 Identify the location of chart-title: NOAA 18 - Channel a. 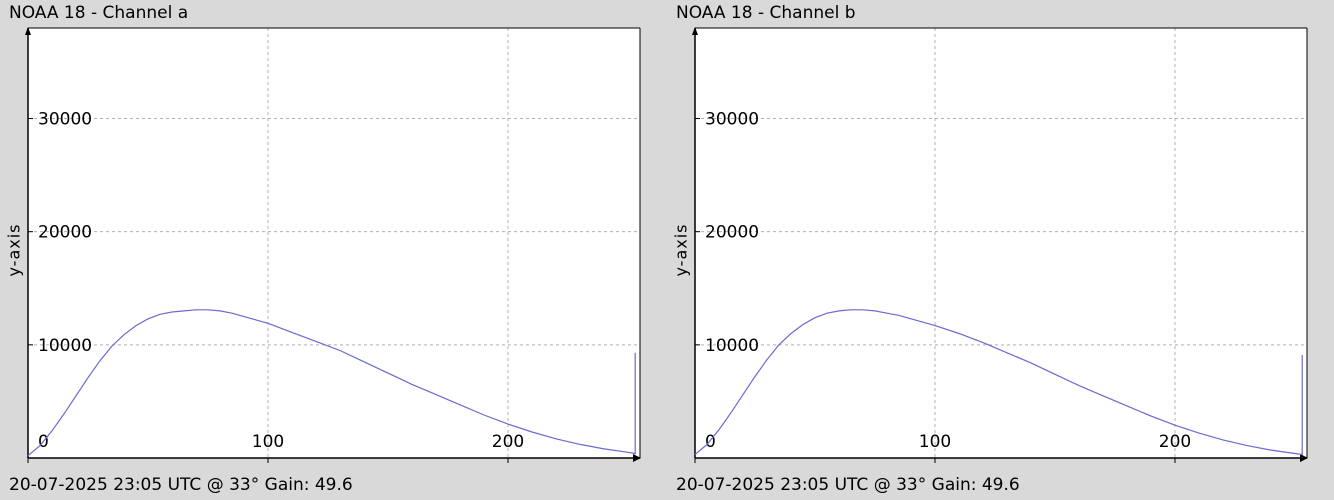
(99, 13).